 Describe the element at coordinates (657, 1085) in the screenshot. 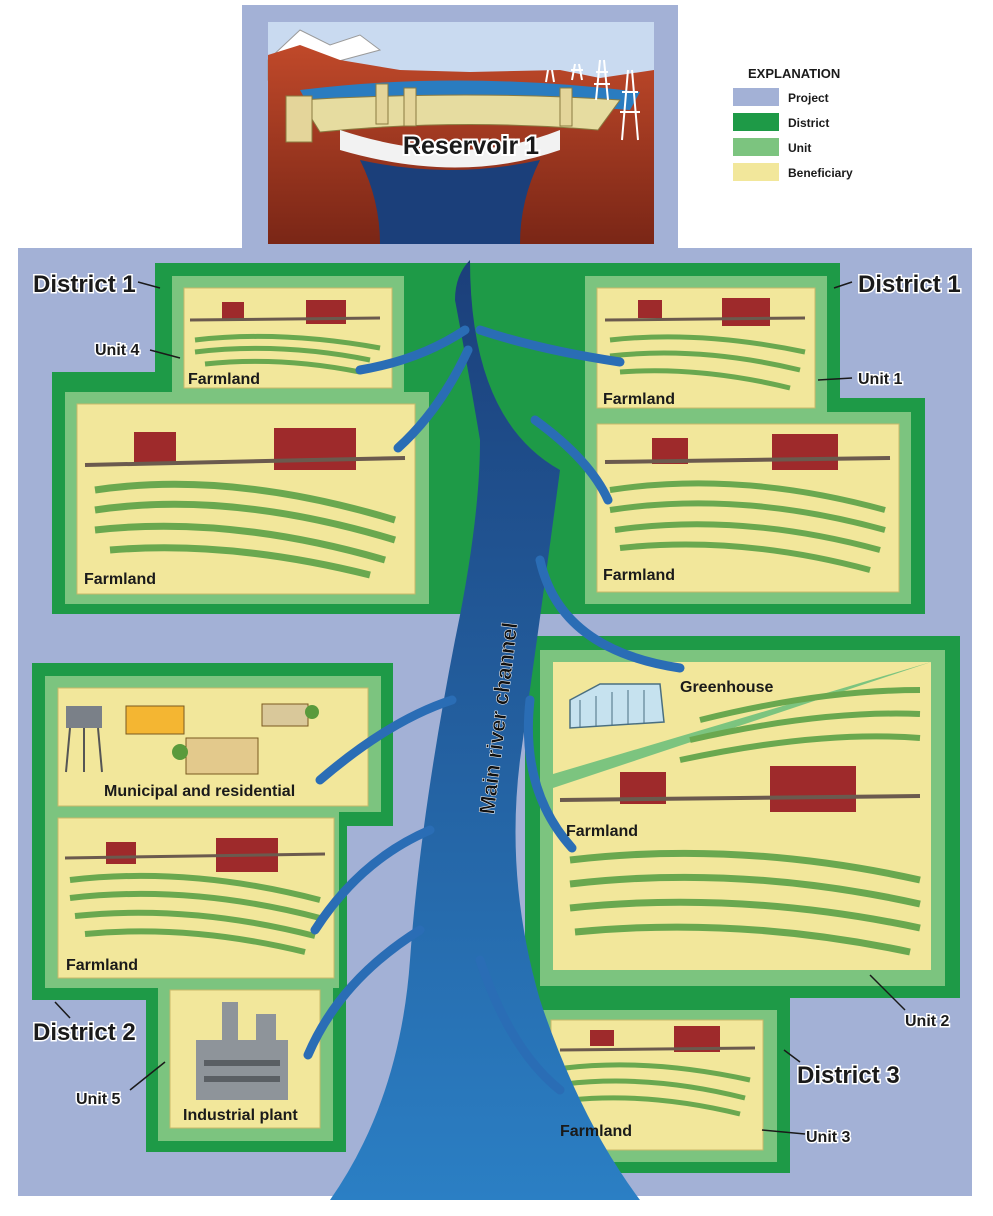

I see `farmland-u3` at that location.